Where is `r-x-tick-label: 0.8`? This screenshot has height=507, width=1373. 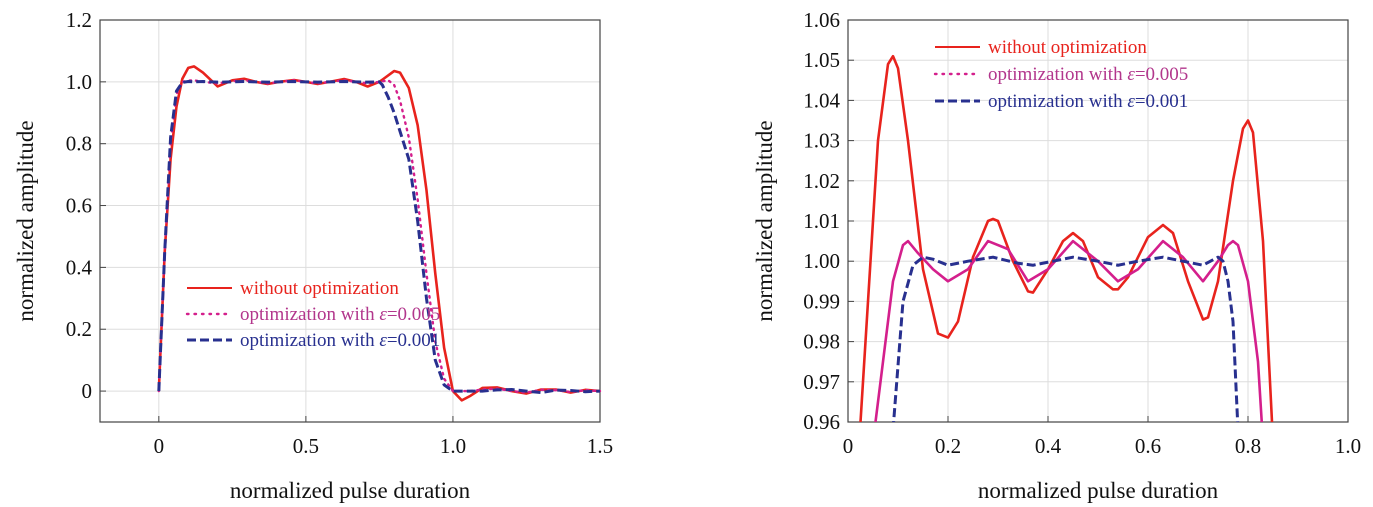
r-x-tick-label: 0.8 is located at coordinates (1248, 446).